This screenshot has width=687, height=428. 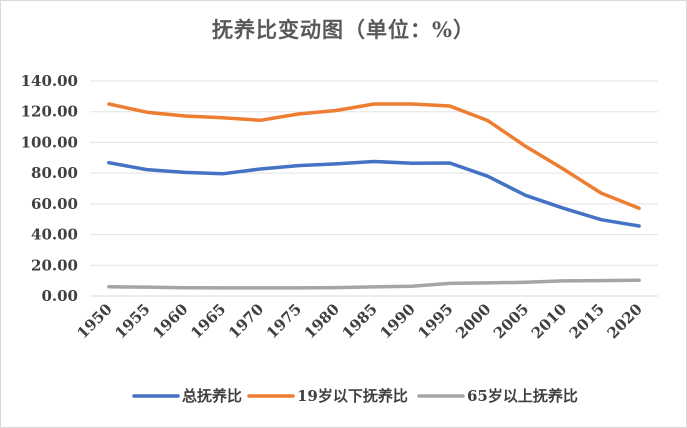 I want to click on x-tick-label: 2020, so click(x=625, y=321).